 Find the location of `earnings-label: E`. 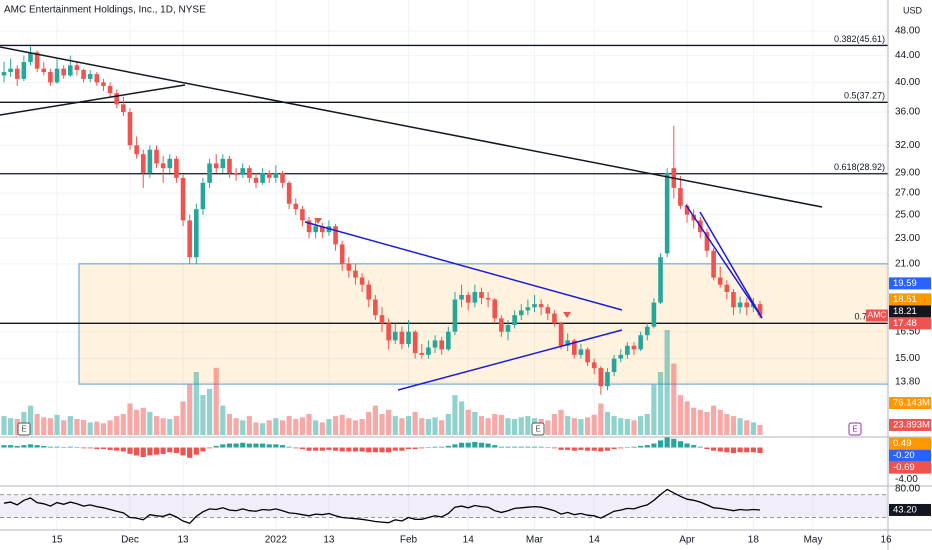

earnings-label: E is located at coordinates (854, 429).